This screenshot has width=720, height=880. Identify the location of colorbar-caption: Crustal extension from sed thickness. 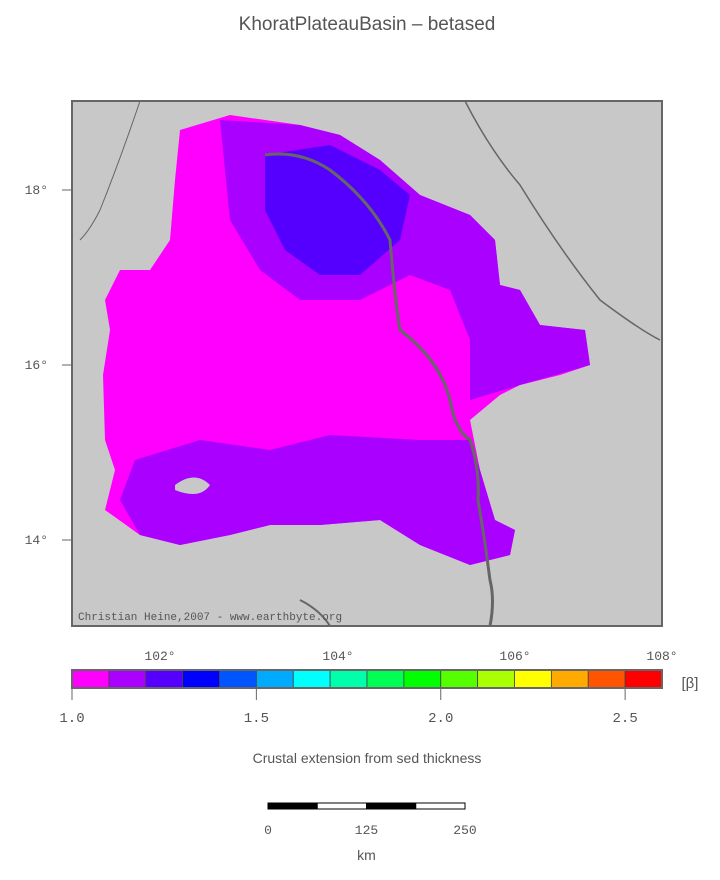
(367, 758).